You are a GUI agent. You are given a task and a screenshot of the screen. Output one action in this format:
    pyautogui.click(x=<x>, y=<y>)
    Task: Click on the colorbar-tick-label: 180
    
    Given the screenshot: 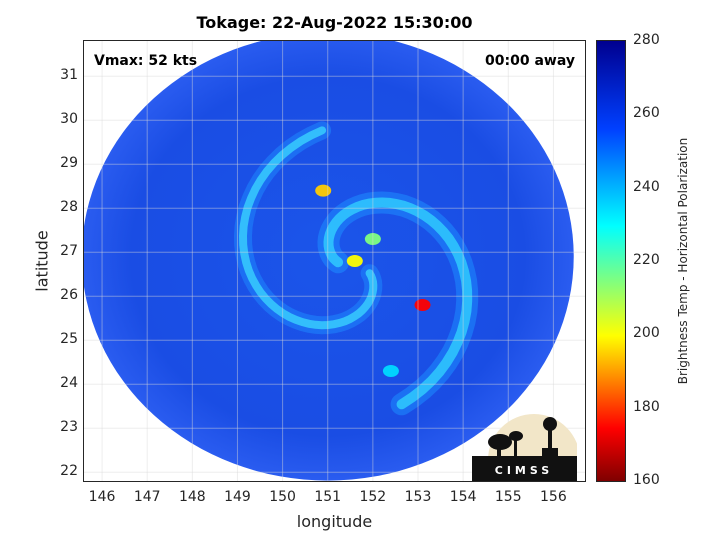 What is the action you would take?
    pyautogui.click(x=646, y=406)
    